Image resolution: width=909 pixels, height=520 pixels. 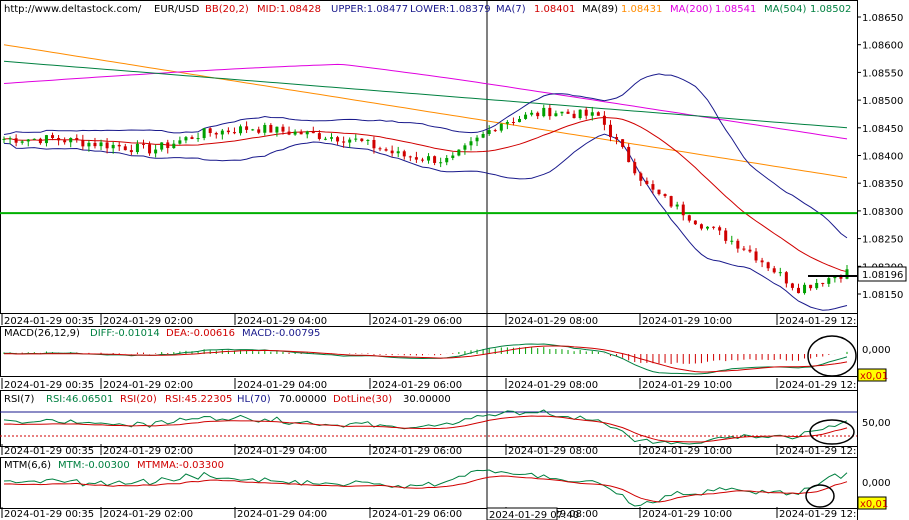 What do you see at coordinates (817, 385) in the screenshot?
I see `time-tick-label: 2024-01-29 12:` at bounding box center [817, 385].